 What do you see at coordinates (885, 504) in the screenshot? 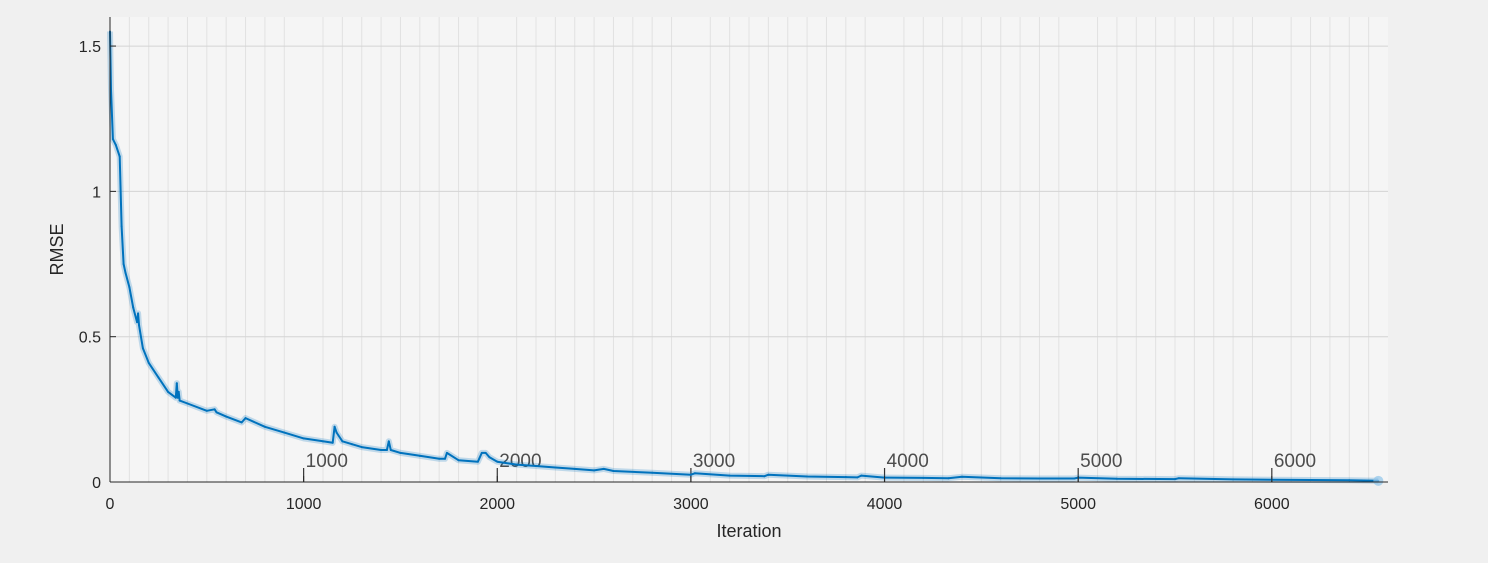
I see `x-tick-label: 4000` at bounding box center [885, 504].